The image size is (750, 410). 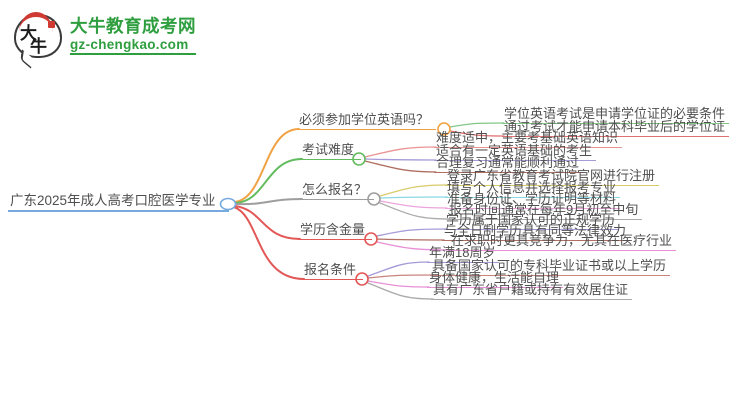 I want to click on branch-topic-4: 报名条件, so click(x=333, y=271).